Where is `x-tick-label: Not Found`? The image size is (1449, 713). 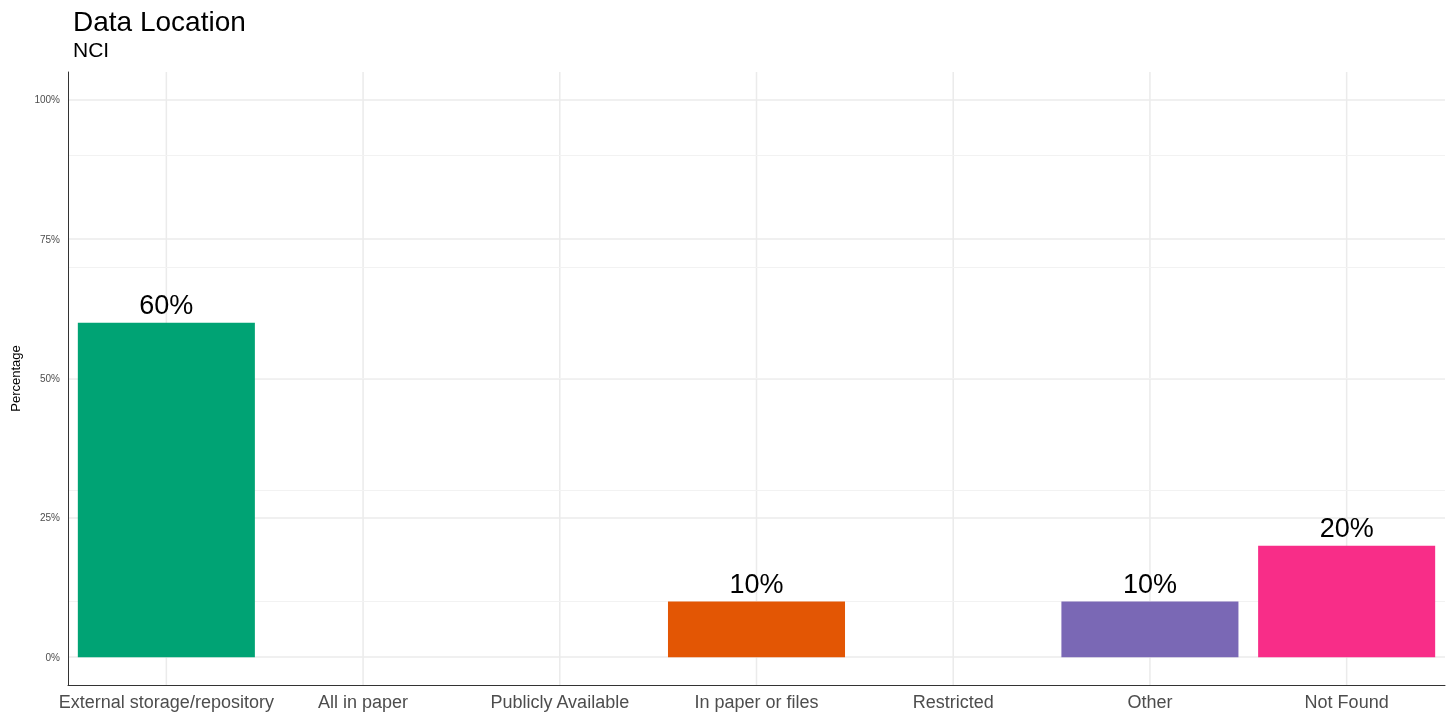 x-tick-label: Not Found is located at coordinates (1346, 702).